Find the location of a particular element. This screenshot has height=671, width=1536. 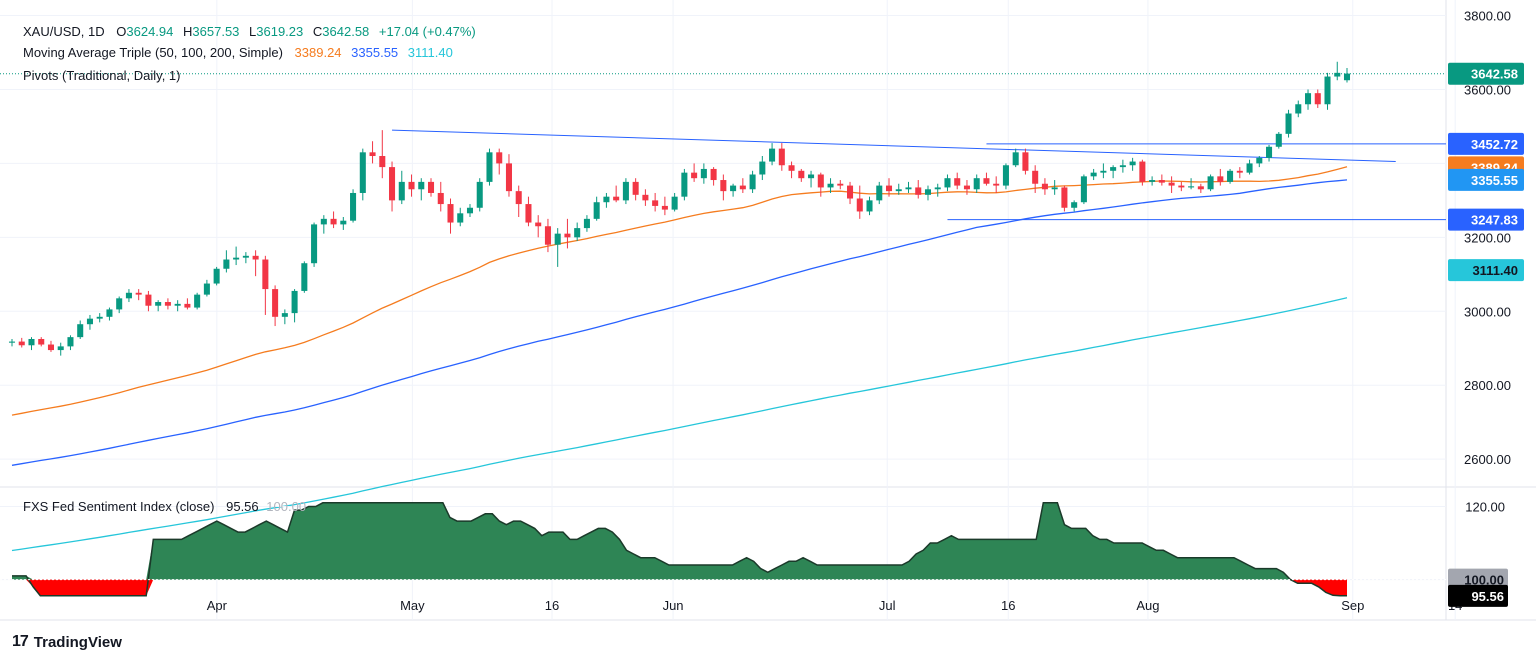

sentiment-ref: 100.00 is located at coordinates (286, 506).